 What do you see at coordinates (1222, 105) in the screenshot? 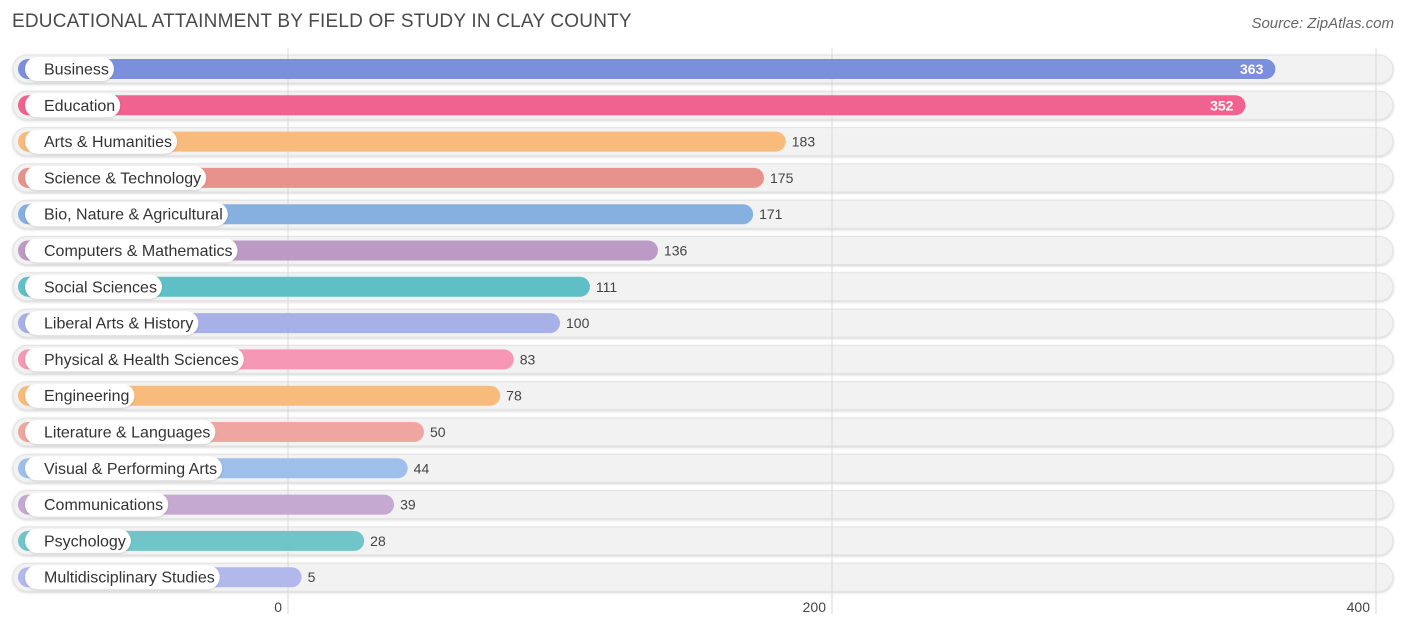
I see `value-label: 352` at bounding box center [1222, 105].